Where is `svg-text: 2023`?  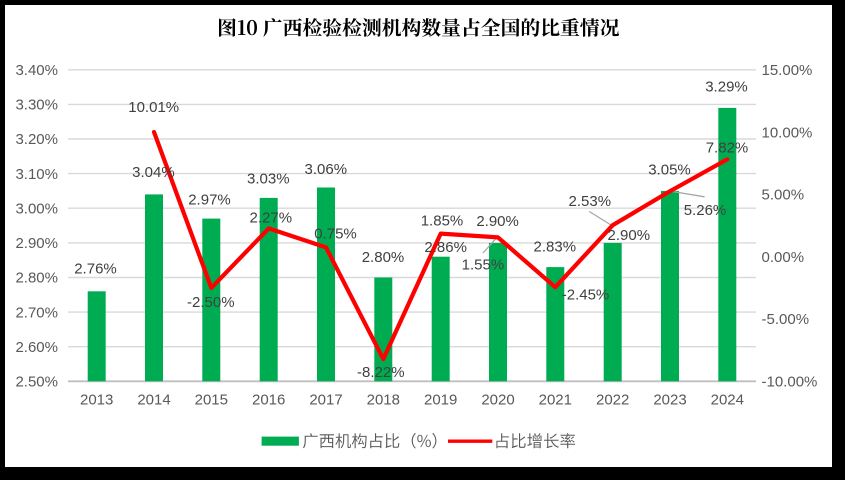
svg-text: 2023 is located at coordinates (669, 400).